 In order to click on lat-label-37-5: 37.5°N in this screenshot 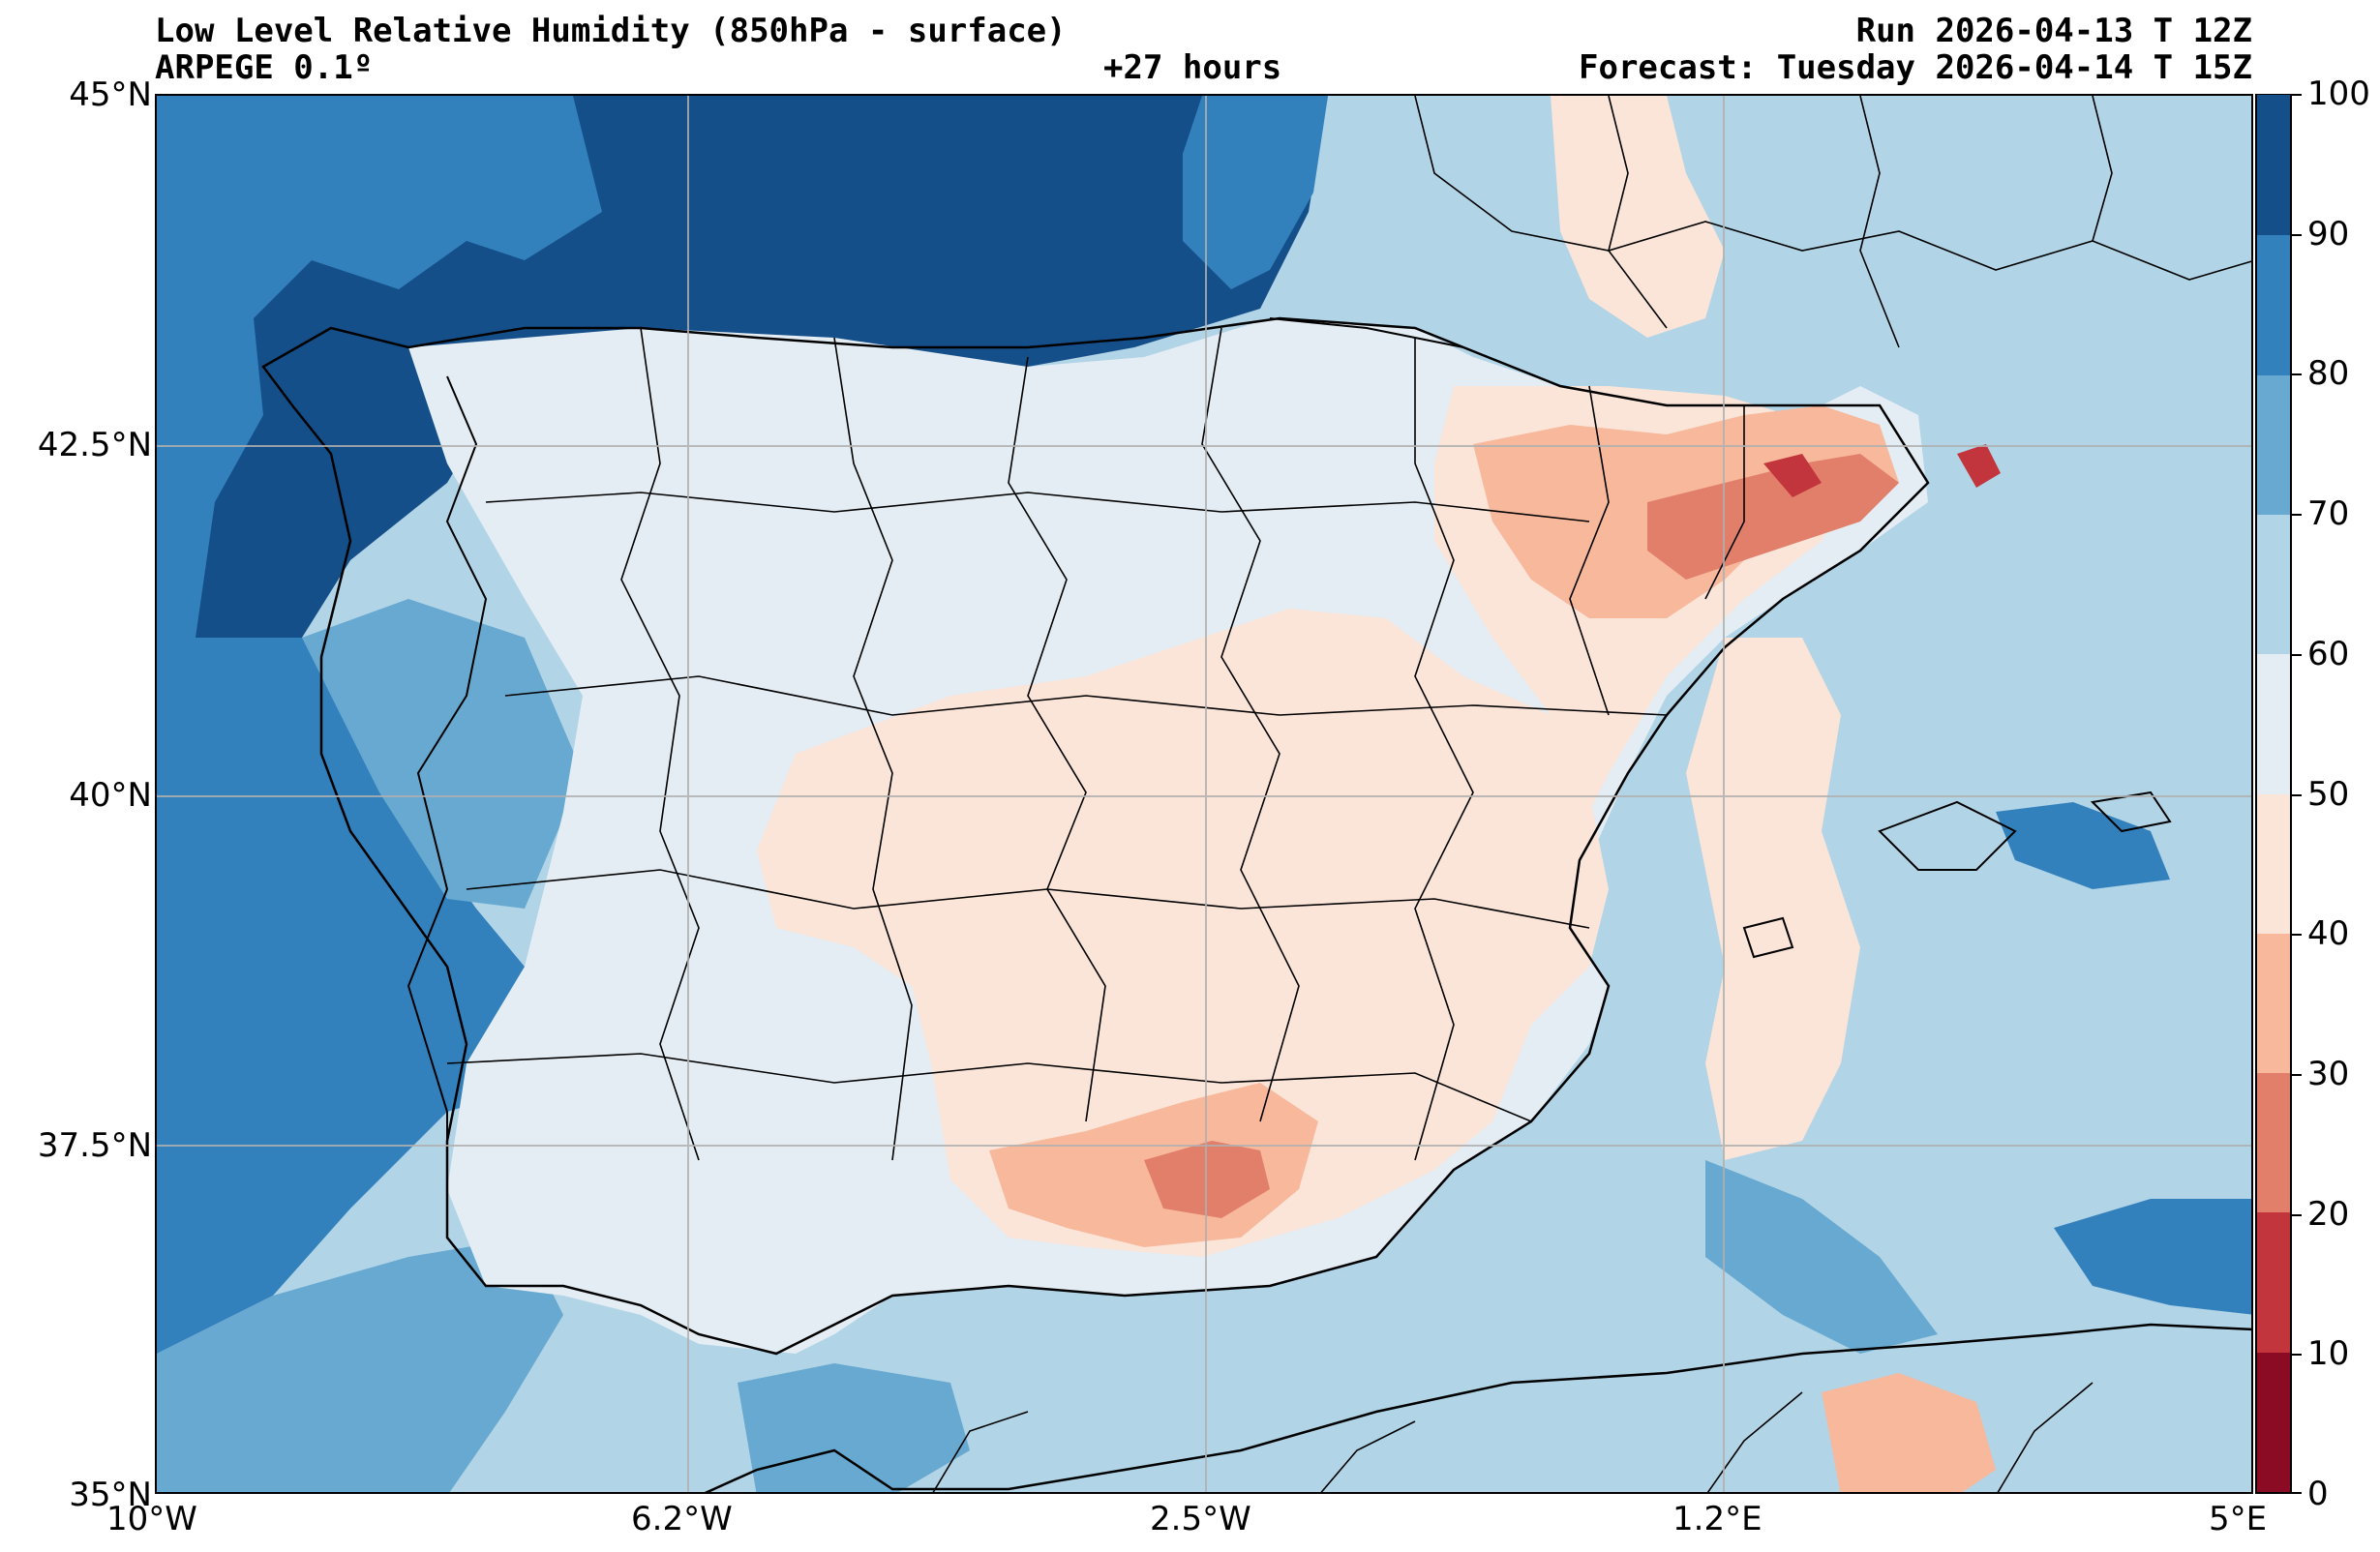, I will do `click(94, 1145)`.